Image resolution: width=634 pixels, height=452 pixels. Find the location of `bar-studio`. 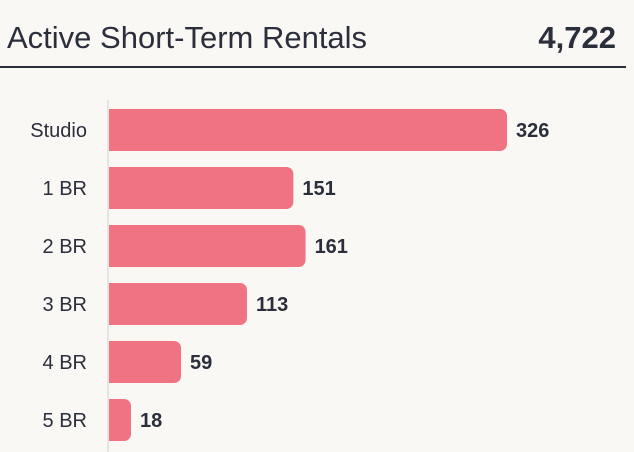

bar-studio is located at coordinates (308, 130).